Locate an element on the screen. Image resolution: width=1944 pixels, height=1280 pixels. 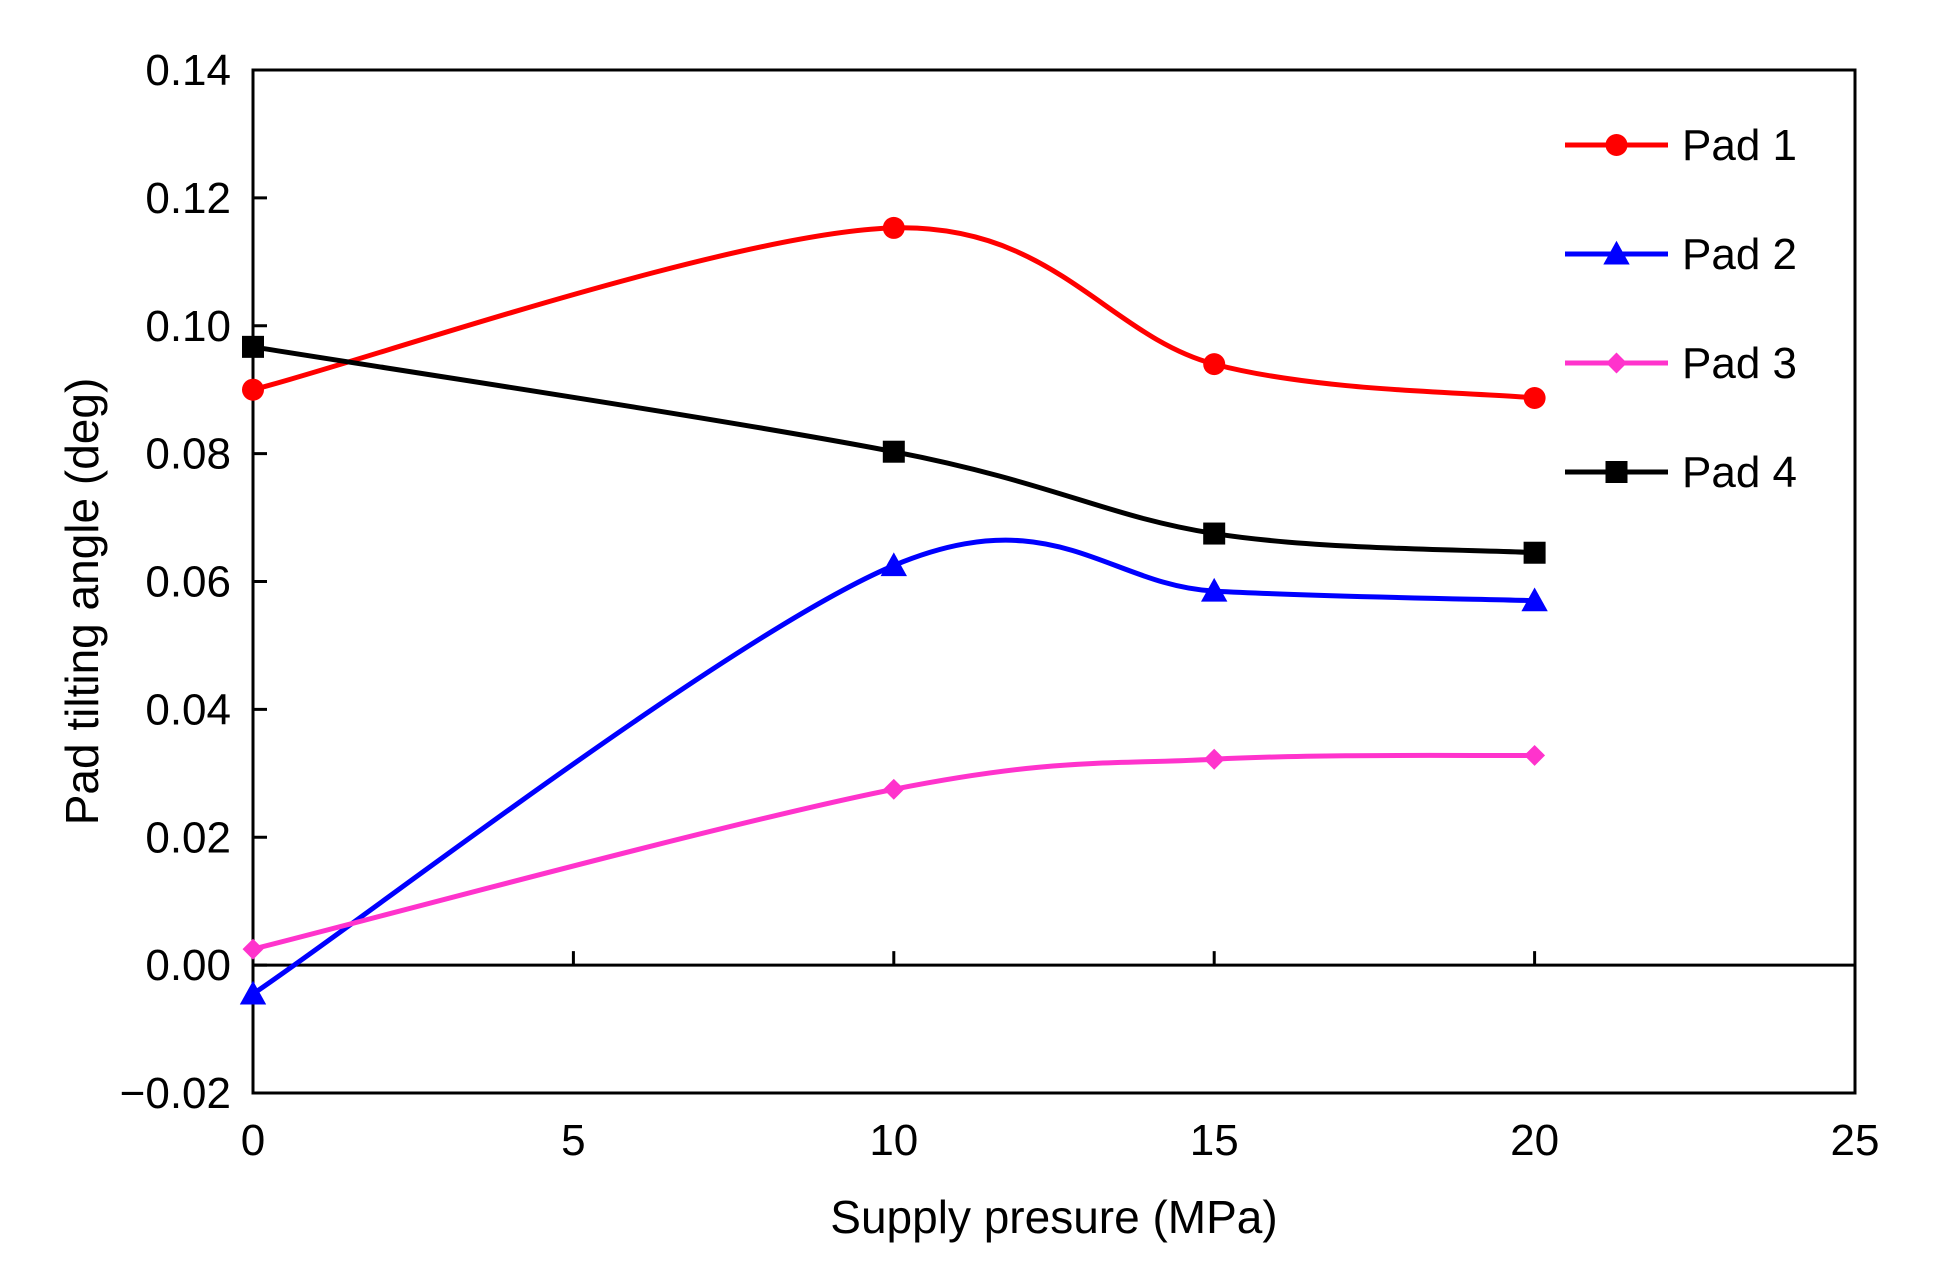
y-tick-label: 0.08 is located at coordinates (188, 454).